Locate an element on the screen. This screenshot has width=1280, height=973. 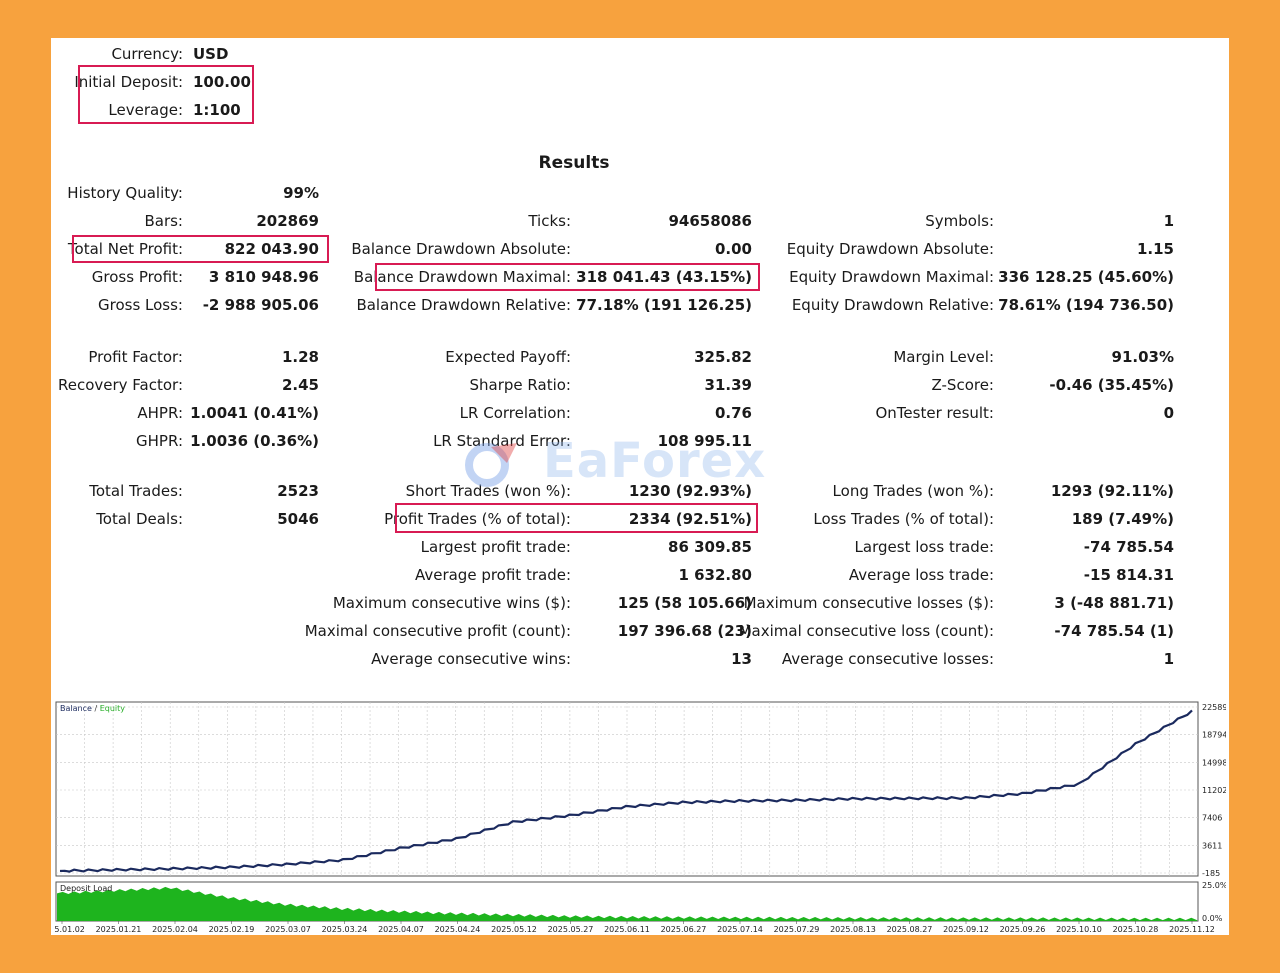
largest-loss-trade-label: Largest loss trade: is located at coordinates (924, 547).